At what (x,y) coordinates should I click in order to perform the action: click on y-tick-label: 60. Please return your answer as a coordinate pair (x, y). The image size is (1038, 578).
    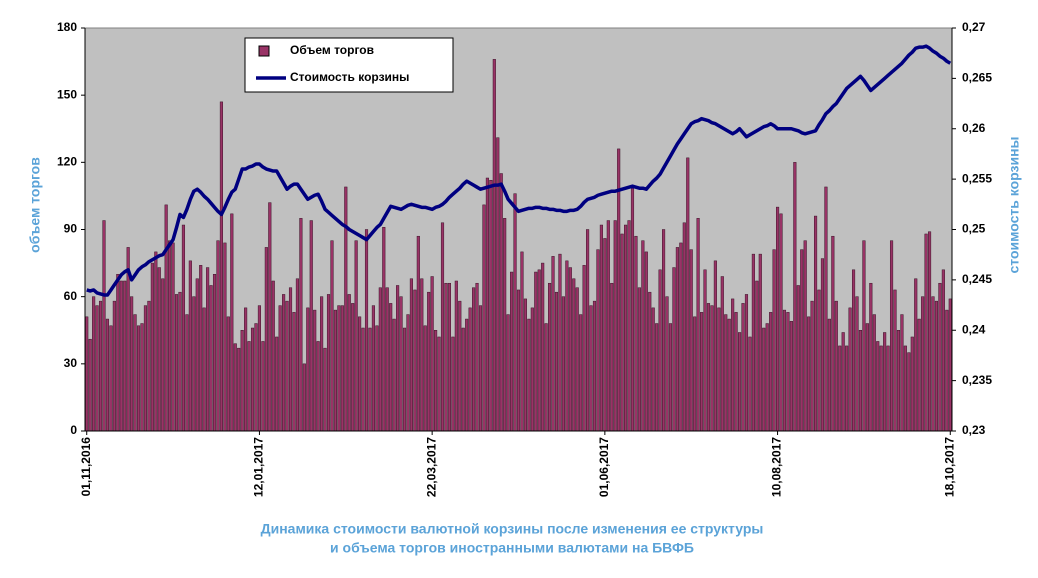
    Looking at the image, I should click on (71, 296).